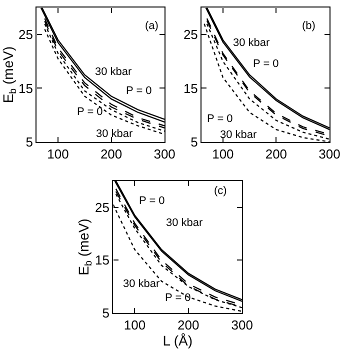 The width and height of the screenshot is (351, 360). I want to click on x-axis-title: L (Å), so click(177, 340).